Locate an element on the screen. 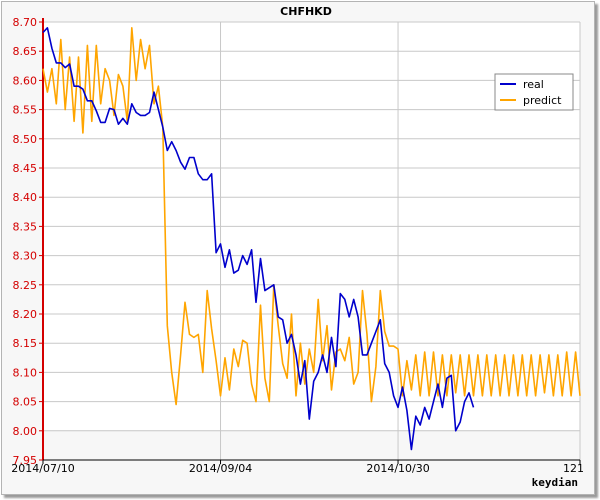 This screenshot has width=600, height=500. y-tick-label: 8.45 is located at coordinates (25, 168).